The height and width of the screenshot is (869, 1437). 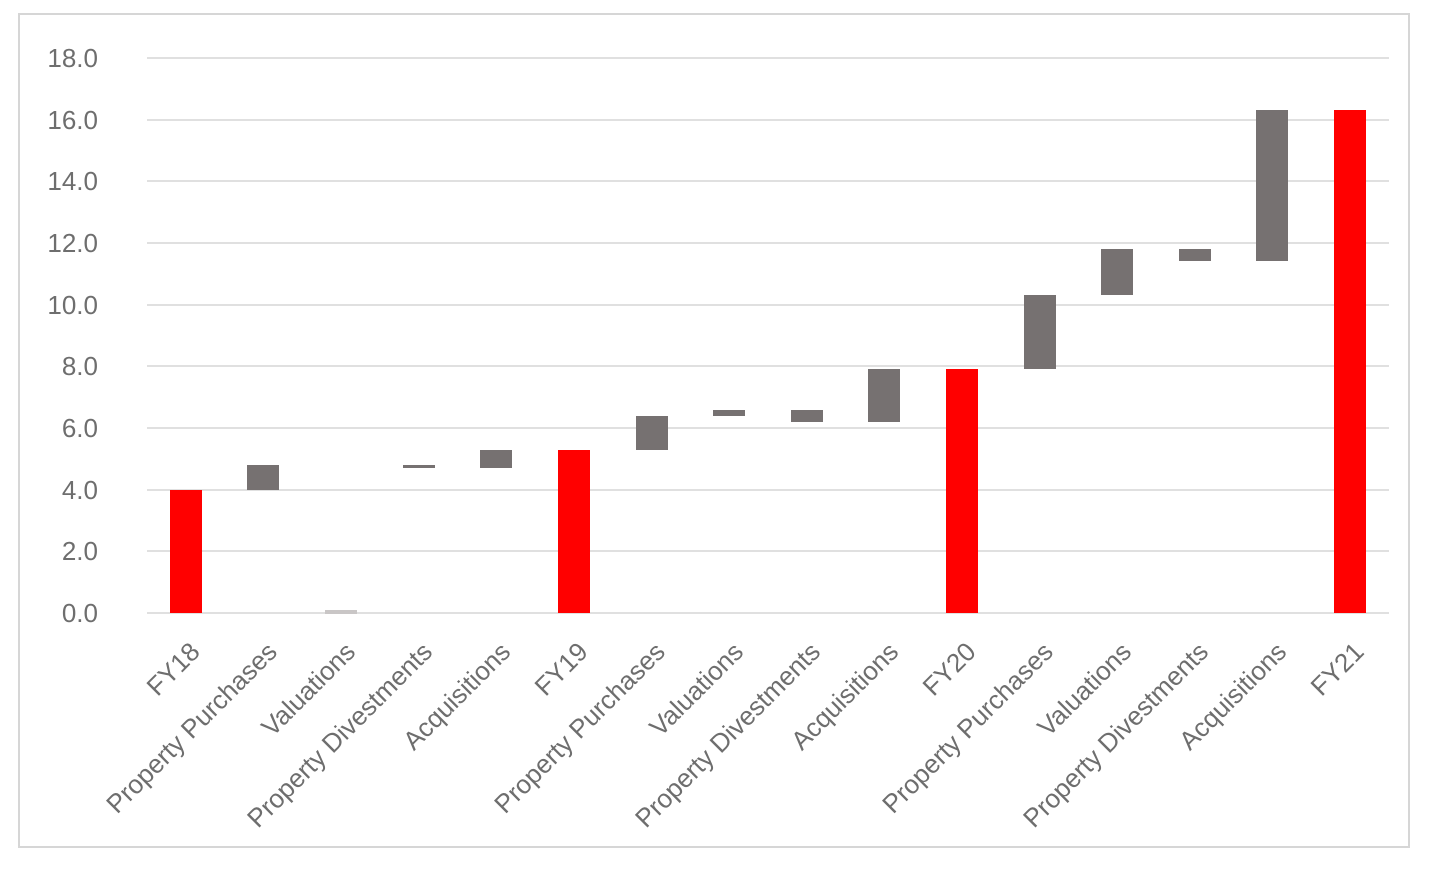 I want to click on y-tick-label: 18.0, so click(x=72, y=58).